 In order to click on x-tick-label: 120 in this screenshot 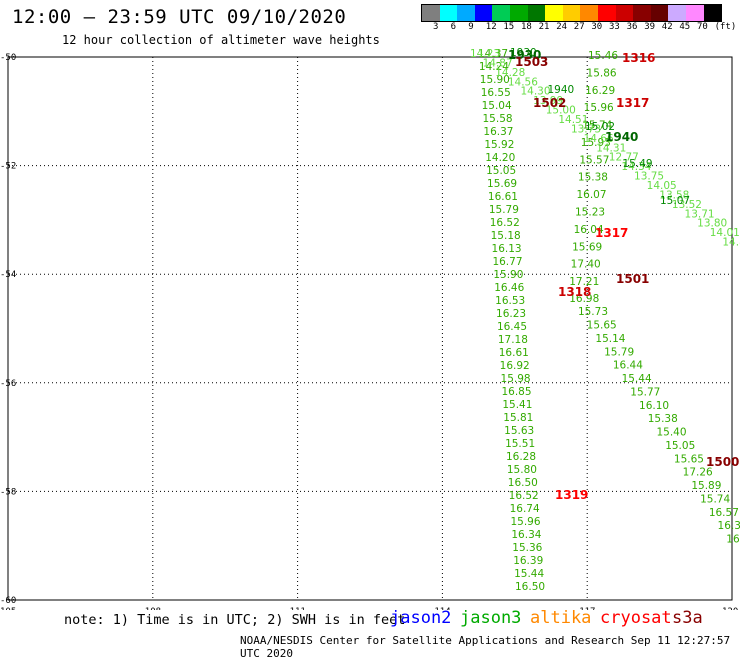, I will do `click(730, 608)`.